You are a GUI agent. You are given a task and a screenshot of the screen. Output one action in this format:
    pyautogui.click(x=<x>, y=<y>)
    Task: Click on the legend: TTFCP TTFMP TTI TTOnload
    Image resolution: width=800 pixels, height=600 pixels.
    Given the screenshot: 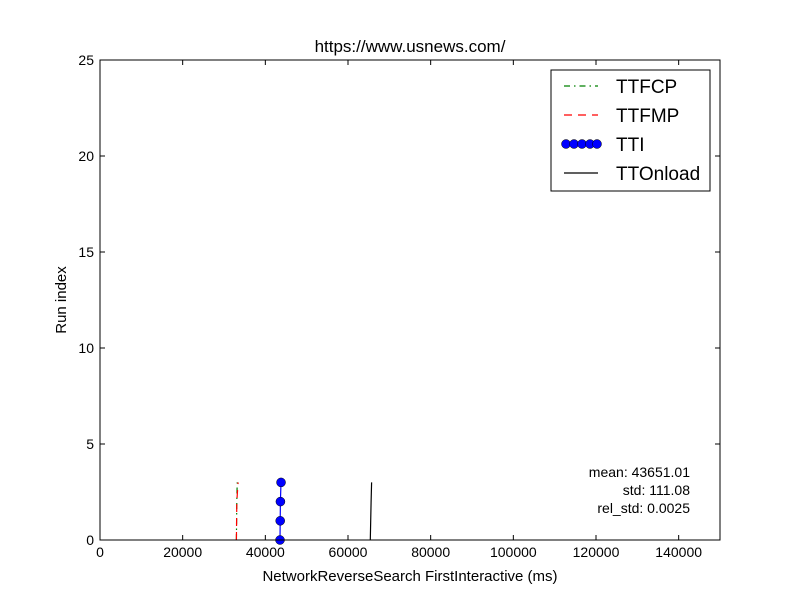 What is the action you would take?
    pyautogui.click(x=630, y=130)
    